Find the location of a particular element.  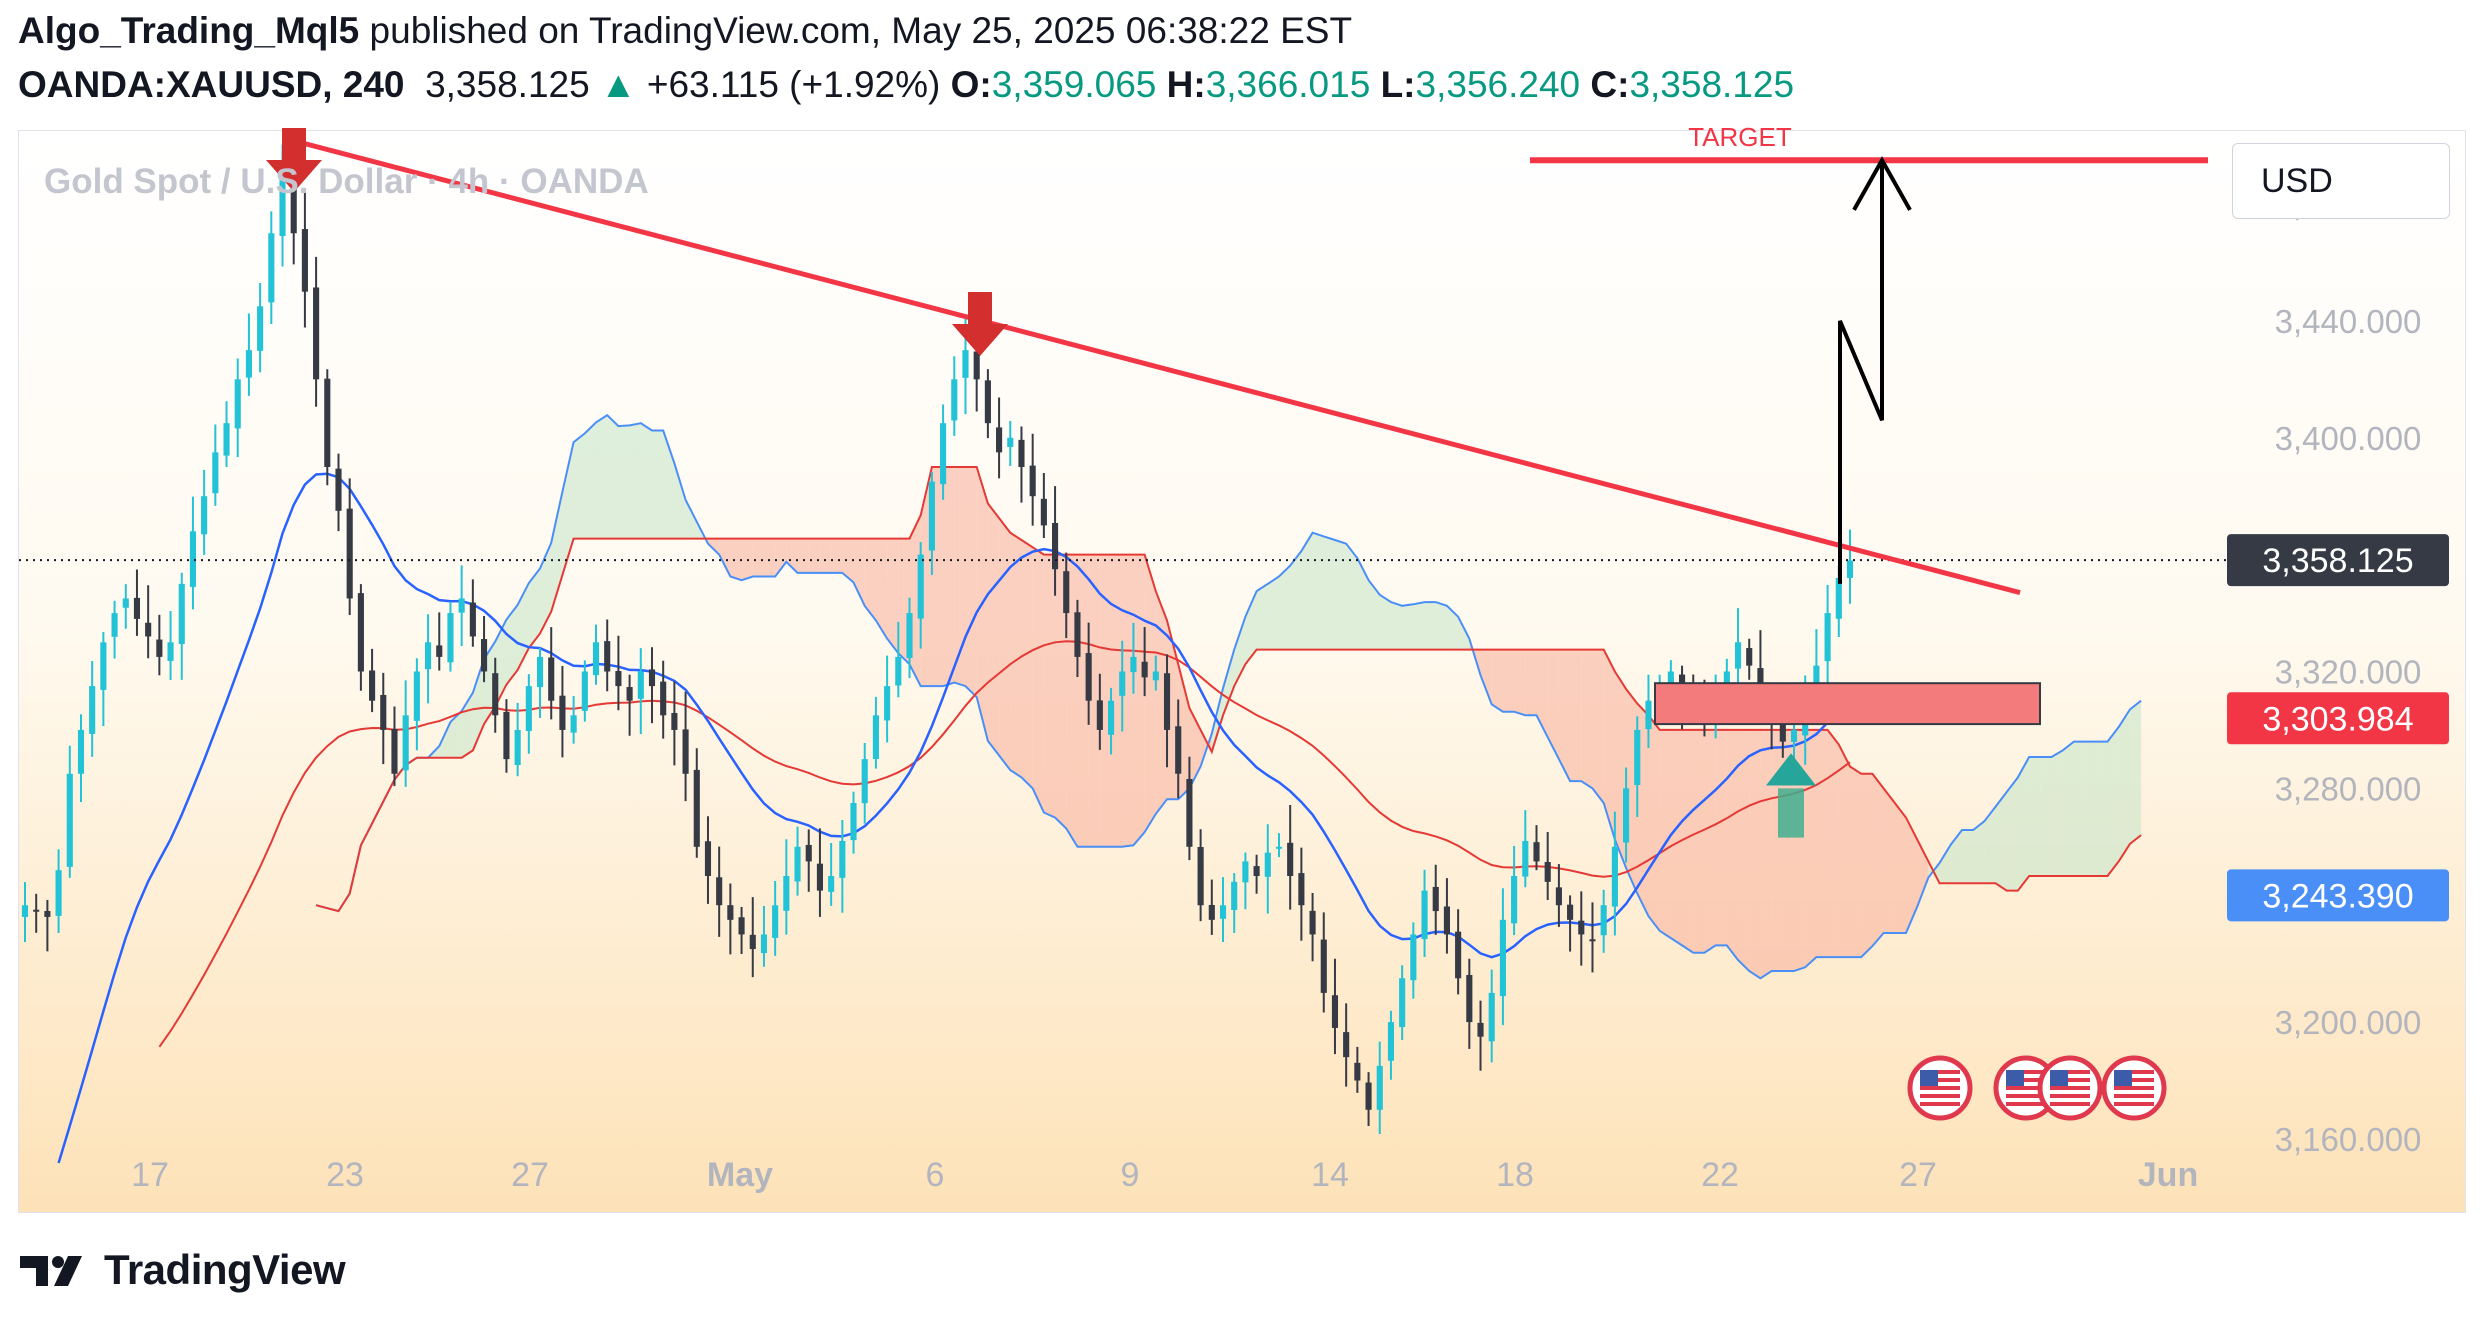

y-tick-label: 3,200.000 is located at coordinates (2348, 1022).